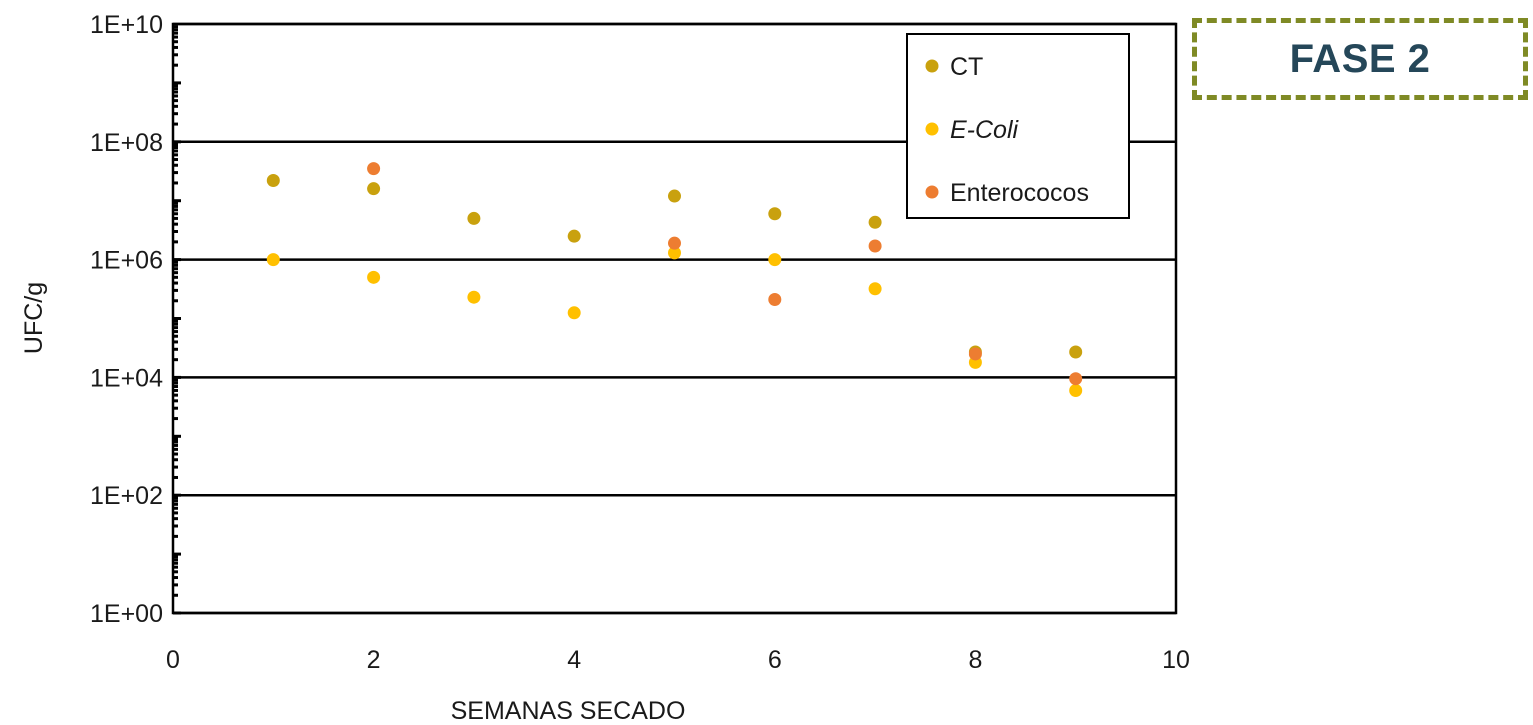 This screenshot has height=725, width=1533. I want to click on y-axis-title: UFC/g, so click(34, 318).